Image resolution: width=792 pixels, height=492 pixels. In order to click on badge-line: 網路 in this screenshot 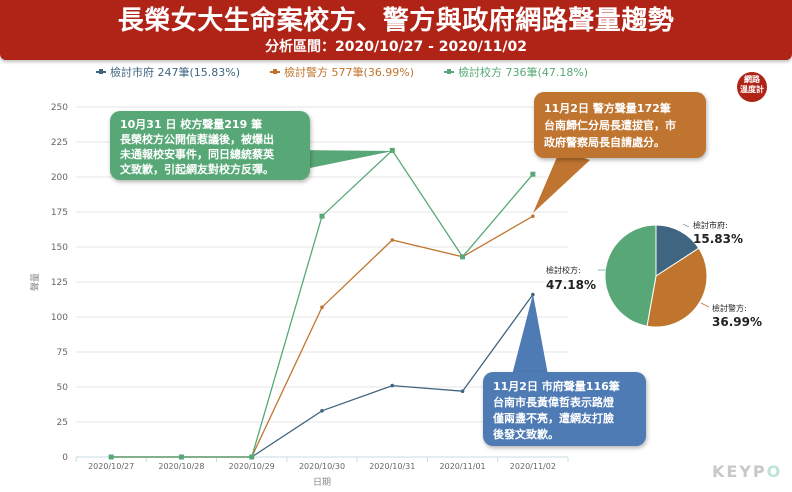, I will do `click(752, 79)`.